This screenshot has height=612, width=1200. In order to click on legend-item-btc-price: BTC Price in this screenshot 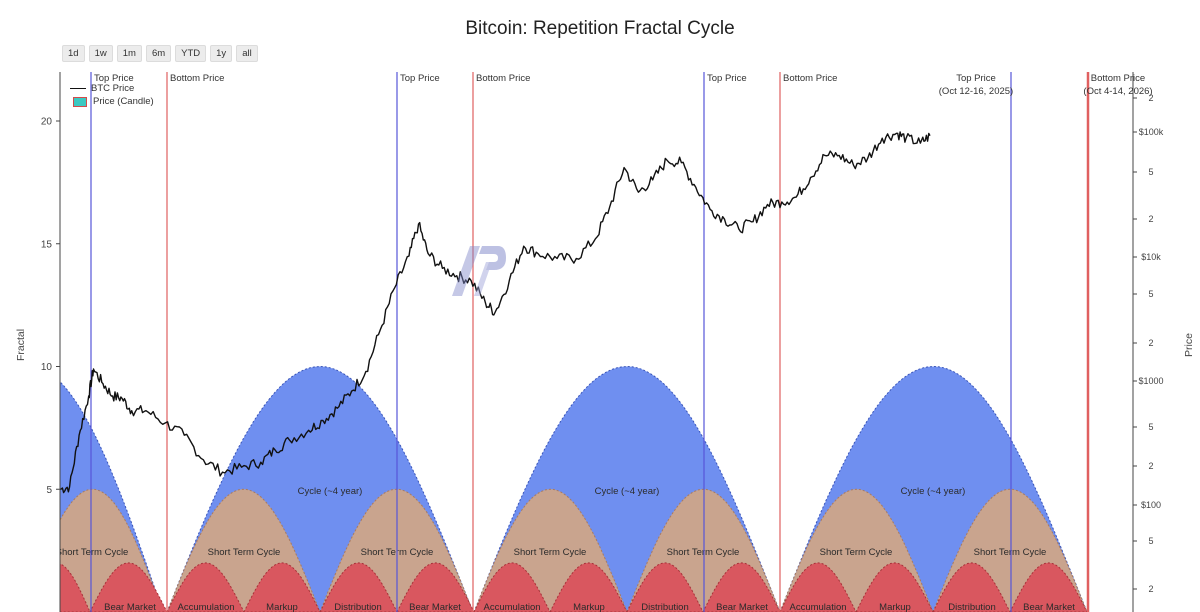, I will do `click(112, 88)`.